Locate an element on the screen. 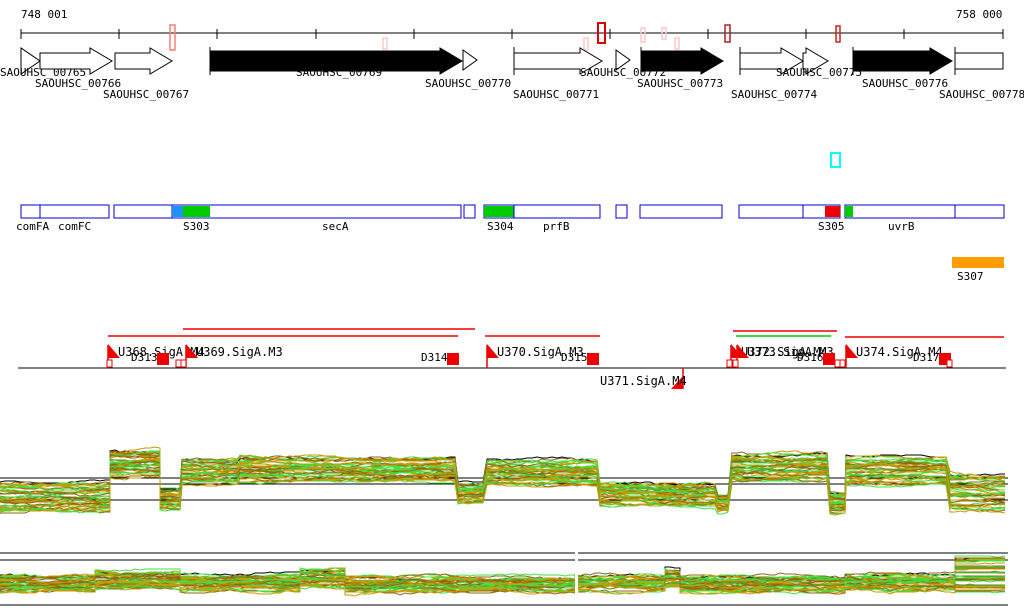 This screenshot has height=611, width=1024. s307-box is located at coordinates (978, 262).